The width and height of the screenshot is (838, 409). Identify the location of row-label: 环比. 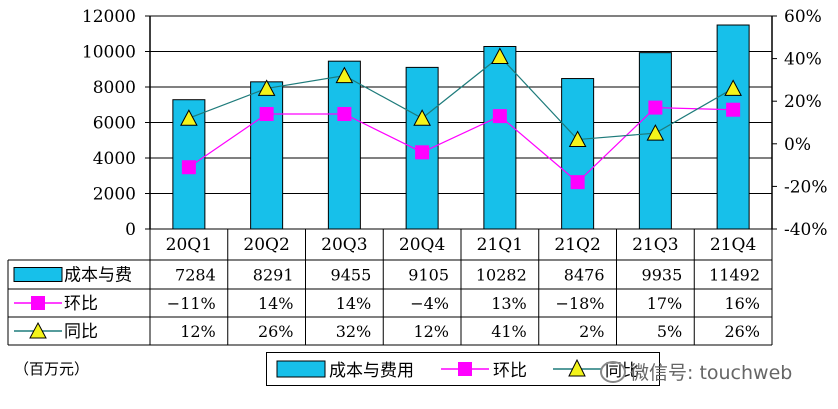
(81, 304).